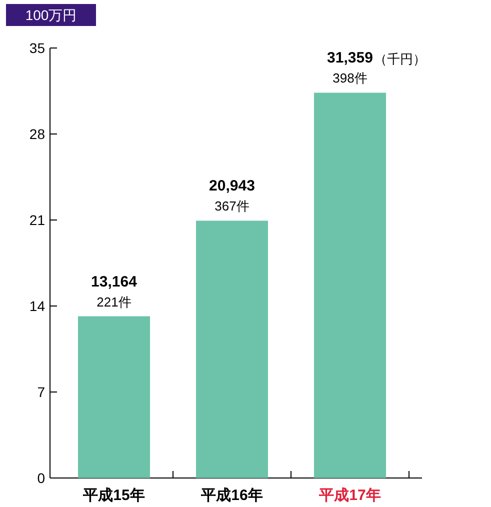 The height and width of the screenshot is (507, 491). I want to click on annotation: （千円）, so click(400, 59).